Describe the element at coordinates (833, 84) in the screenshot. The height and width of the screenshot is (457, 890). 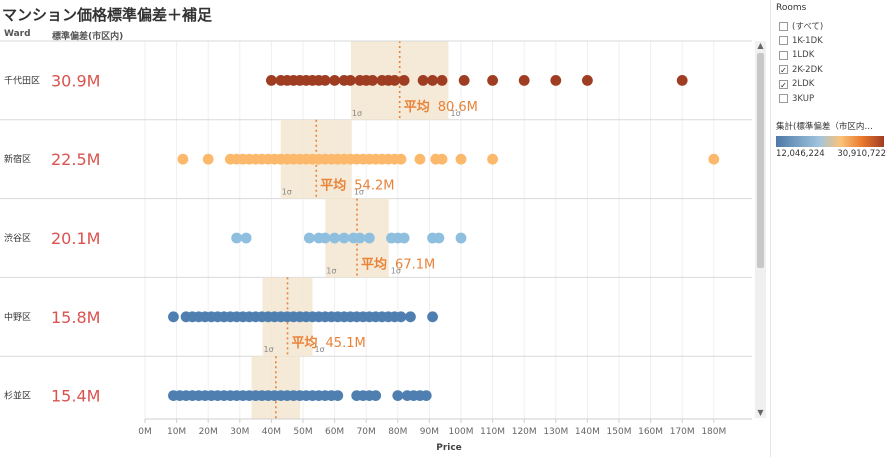
I see `rooms-option-2ldk: ✓ 2LDK` at that location.